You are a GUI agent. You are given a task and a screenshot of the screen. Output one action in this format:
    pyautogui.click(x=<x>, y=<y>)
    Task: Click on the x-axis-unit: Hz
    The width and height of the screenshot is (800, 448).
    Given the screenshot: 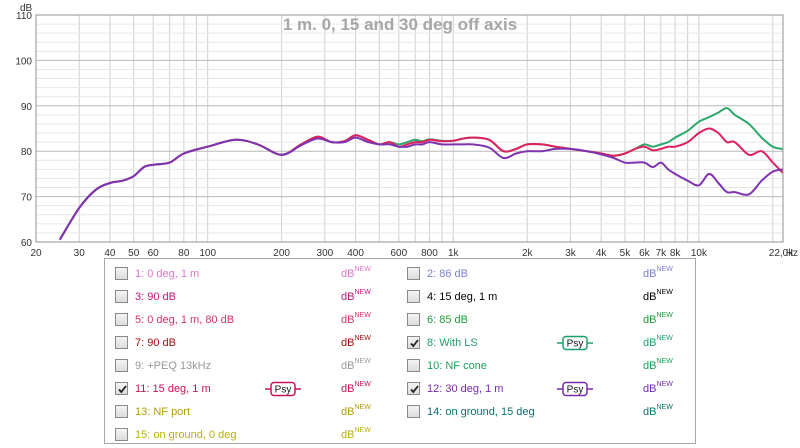 What is the action you would take?
    pyautogui.click(x=792, y=253)
    